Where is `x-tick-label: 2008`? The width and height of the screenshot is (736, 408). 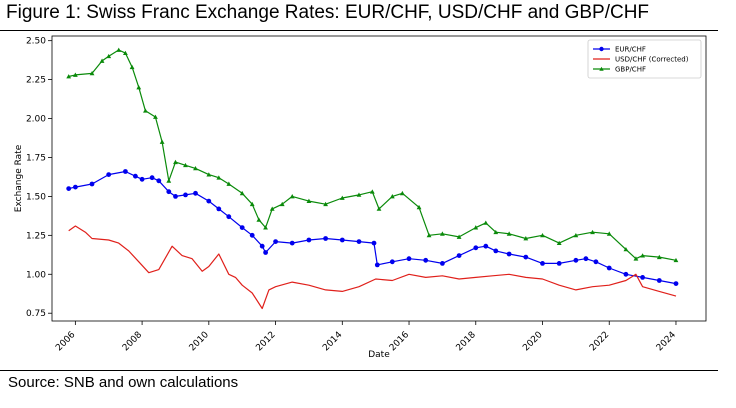 x-tick-label: 2008 is located at coordinates (132, 341).